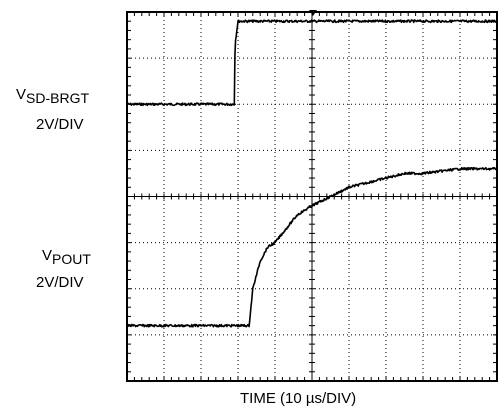 The width and height of the screenshot is (500, 414). I want to click on series-1-scale: 2V/DIV, so click(60, 124).